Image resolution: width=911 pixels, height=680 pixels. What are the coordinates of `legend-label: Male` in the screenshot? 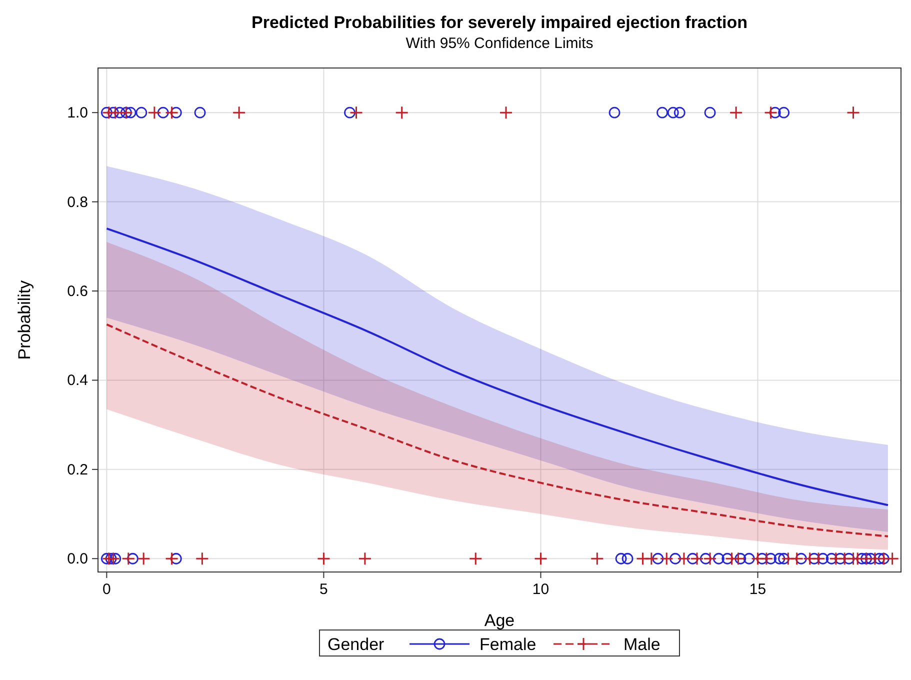 It's located at (642, 644).